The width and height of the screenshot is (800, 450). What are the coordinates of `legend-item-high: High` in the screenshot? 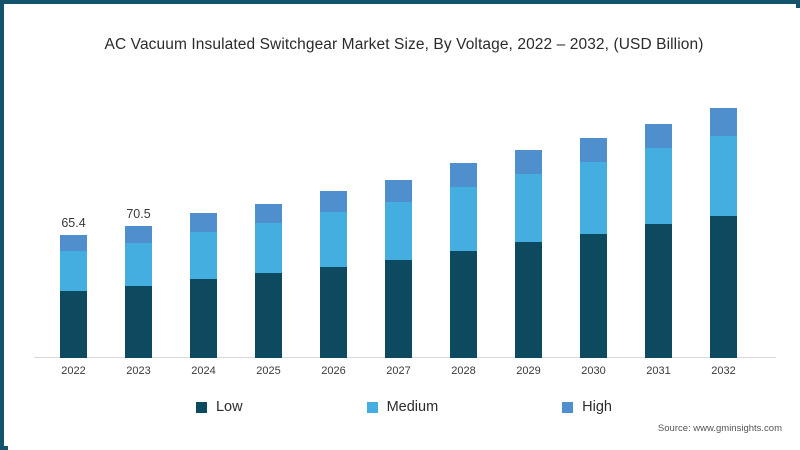 It's located at (587, 407).